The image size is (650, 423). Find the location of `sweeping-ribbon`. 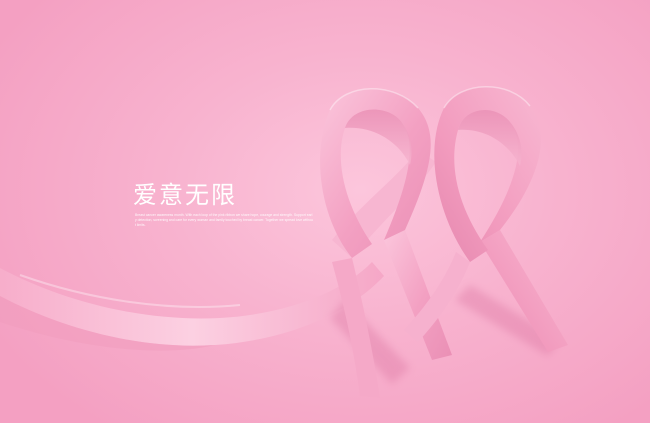

sweeping-ribbon is located at coordinates (192, 306).